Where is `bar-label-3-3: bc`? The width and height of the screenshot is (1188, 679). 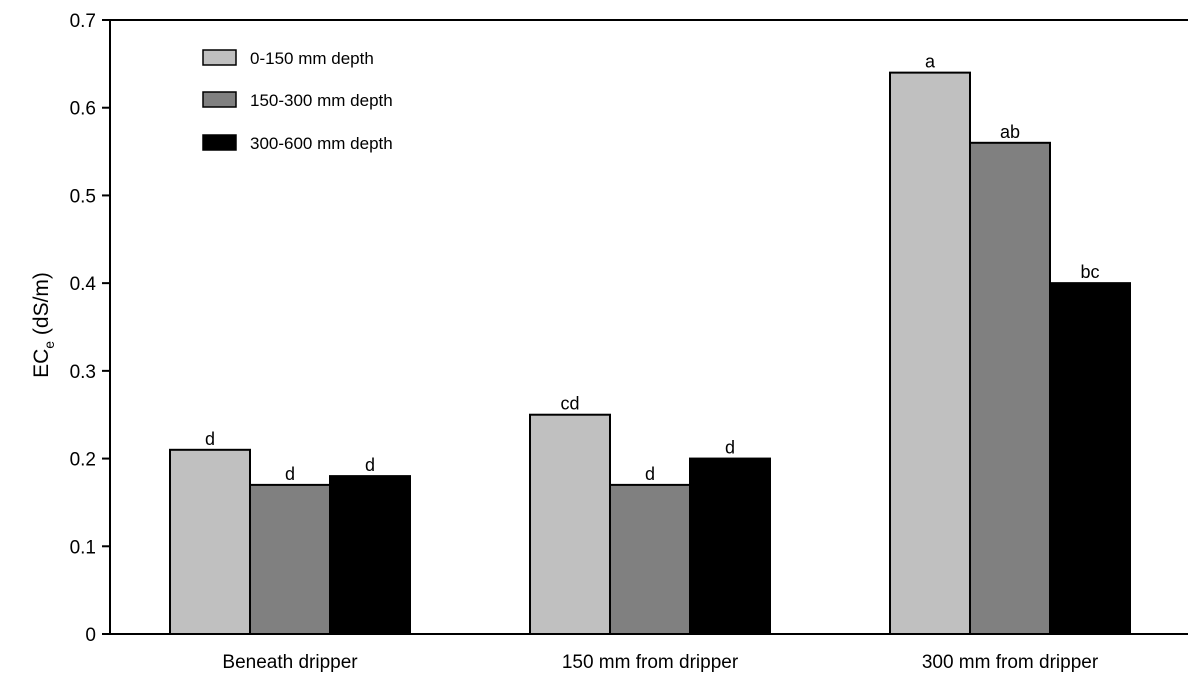 bar-label-3-3: bc is located at coordinates (1089, 272).